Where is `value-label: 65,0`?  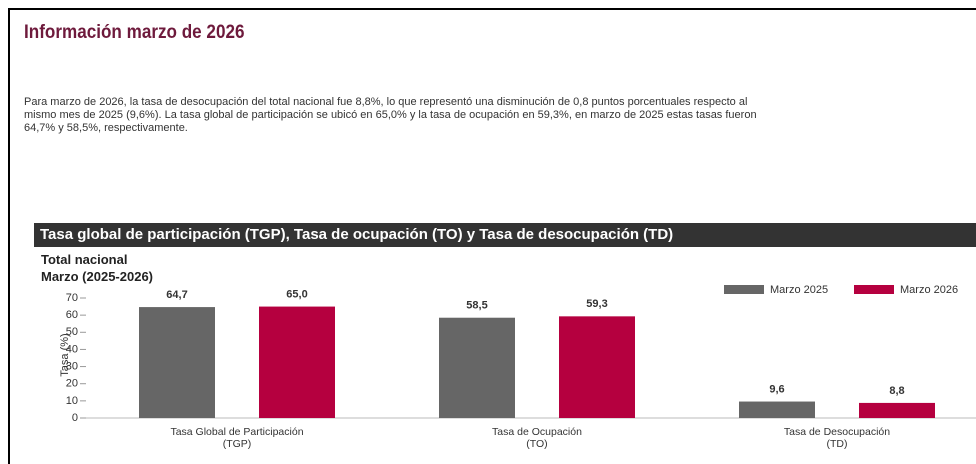 value-label: 65,0 is located at coordinates (296, 294).